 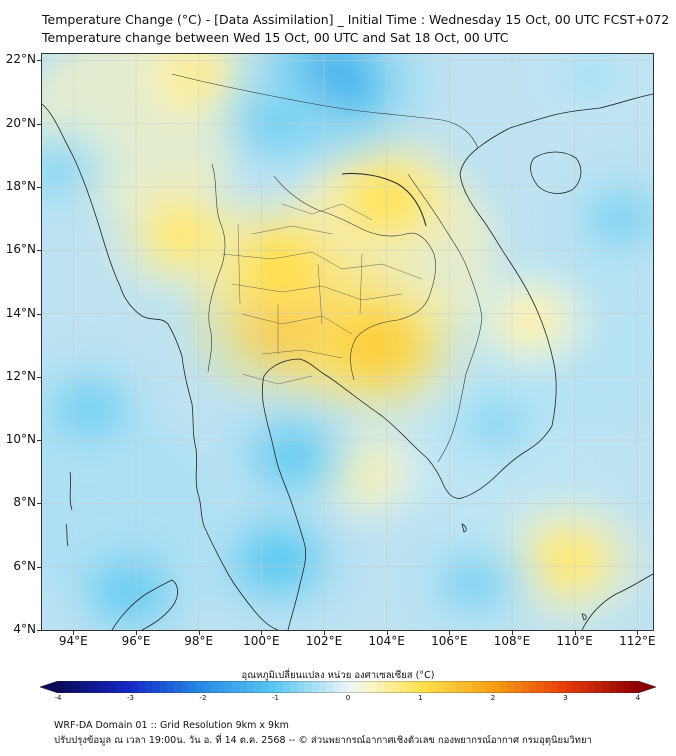 I want to click on coastline-malay-east, so click(x=287, y=527).